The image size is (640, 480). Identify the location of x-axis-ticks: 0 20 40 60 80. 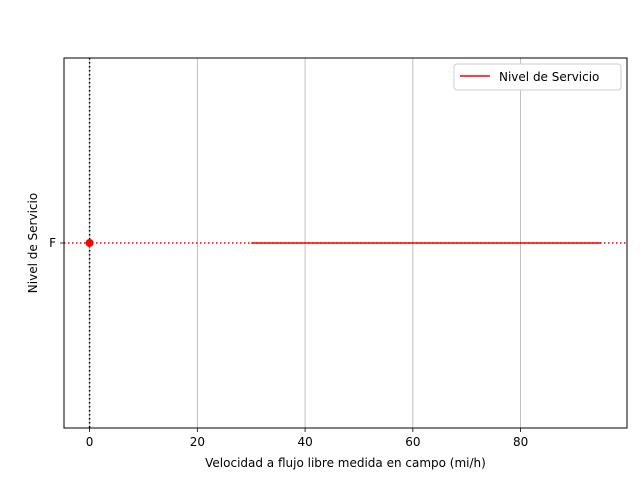
(307, 438).